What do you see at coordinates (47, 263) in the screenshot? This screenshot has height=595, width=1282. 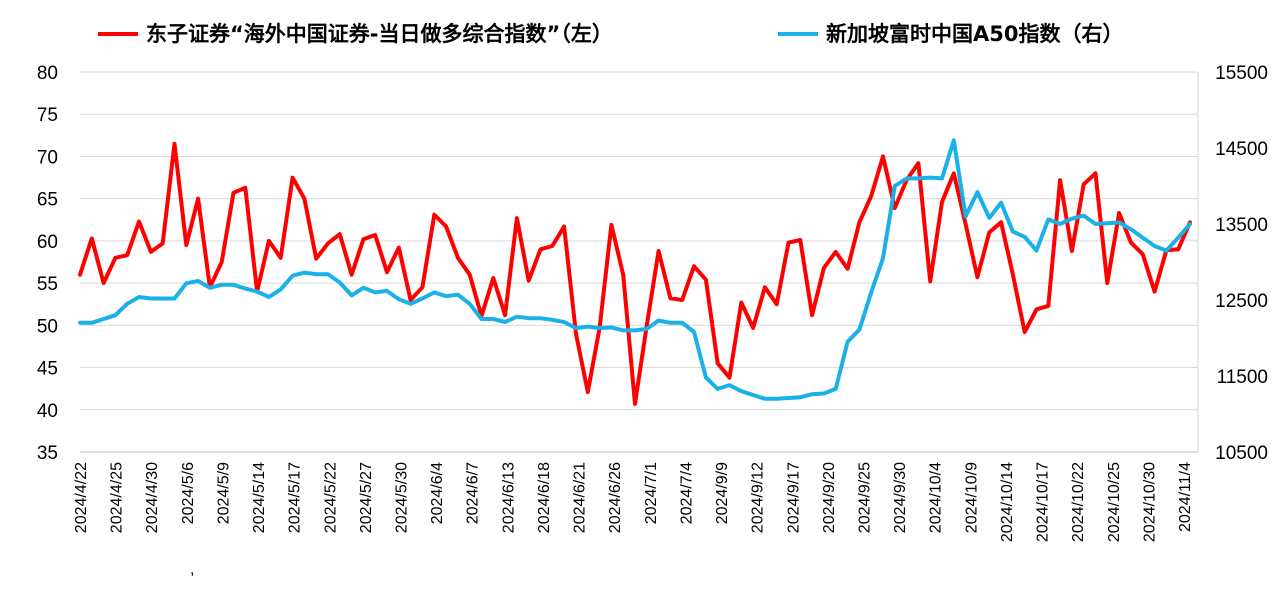 I see `left-y-axis: 35 40 45 50 55 60 65 70 75 80` at bounding box center [47, 263].